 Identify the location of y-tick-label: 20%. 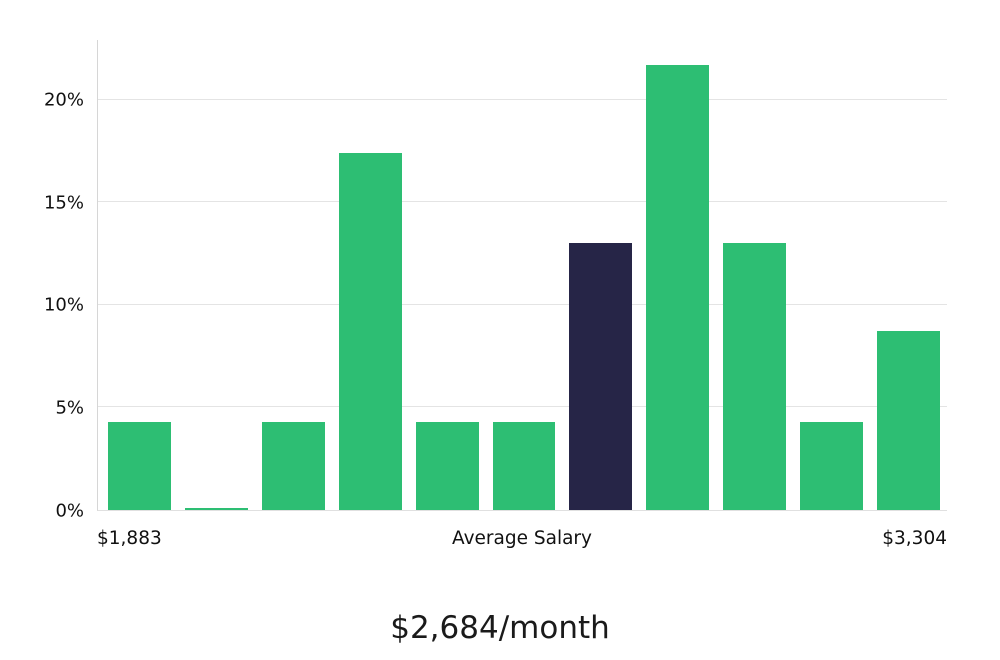
(63, 100).